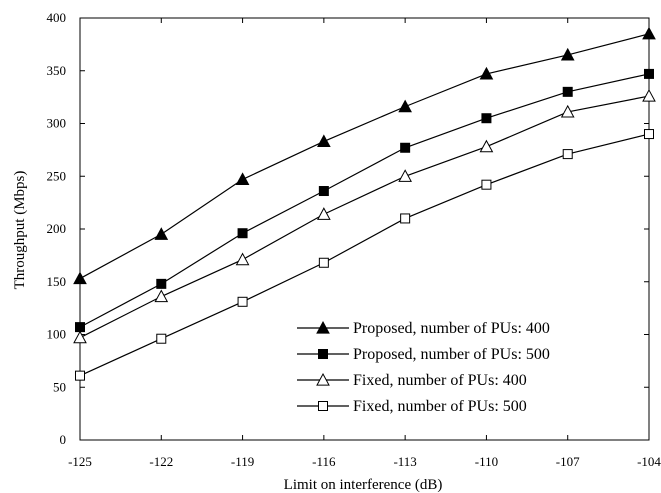  Describe the element at coordinates (451, 328) in the screenshot. I see `legend-label: Proposed, number of PUs: 400` at that location.